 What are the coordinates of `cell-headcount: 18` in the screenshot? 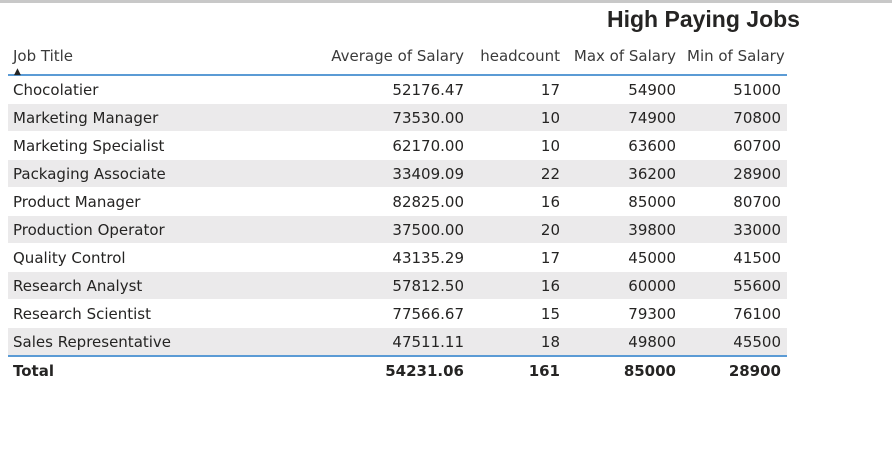 It's located at (518, 342).